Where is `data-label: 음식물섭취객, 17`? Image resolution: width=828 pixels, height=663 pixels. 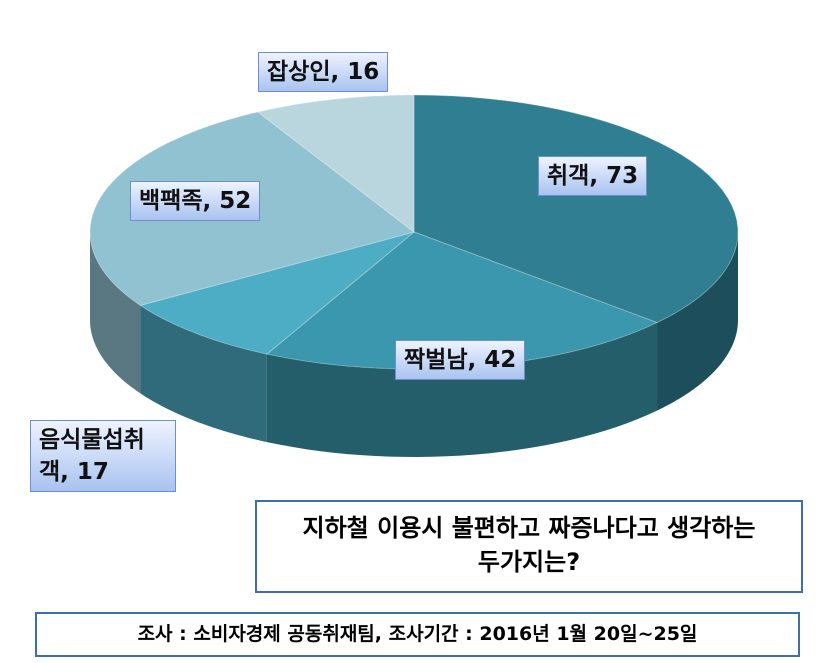
data-label: 음식물섭취객, 17 is located at coordinates (103, 456).